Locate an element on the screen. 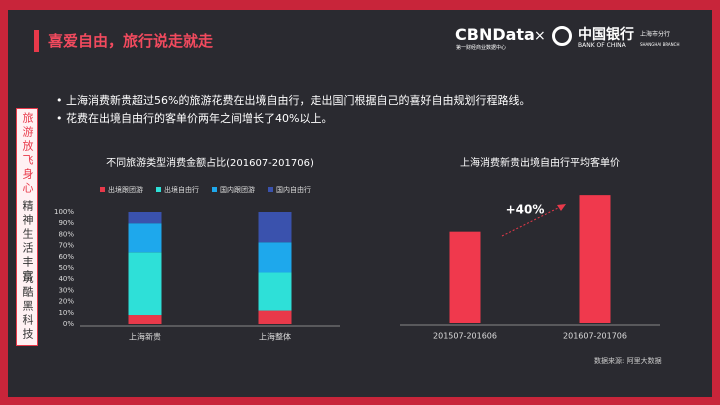  title: 喜爱自由，旅行说走就走 is located at coordinates (131, 41).